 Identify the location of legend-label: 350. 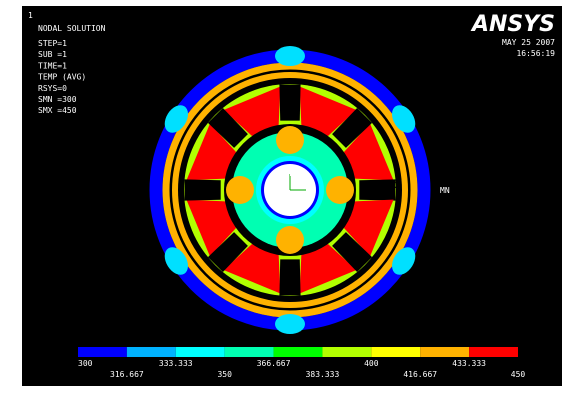
(224, 374).